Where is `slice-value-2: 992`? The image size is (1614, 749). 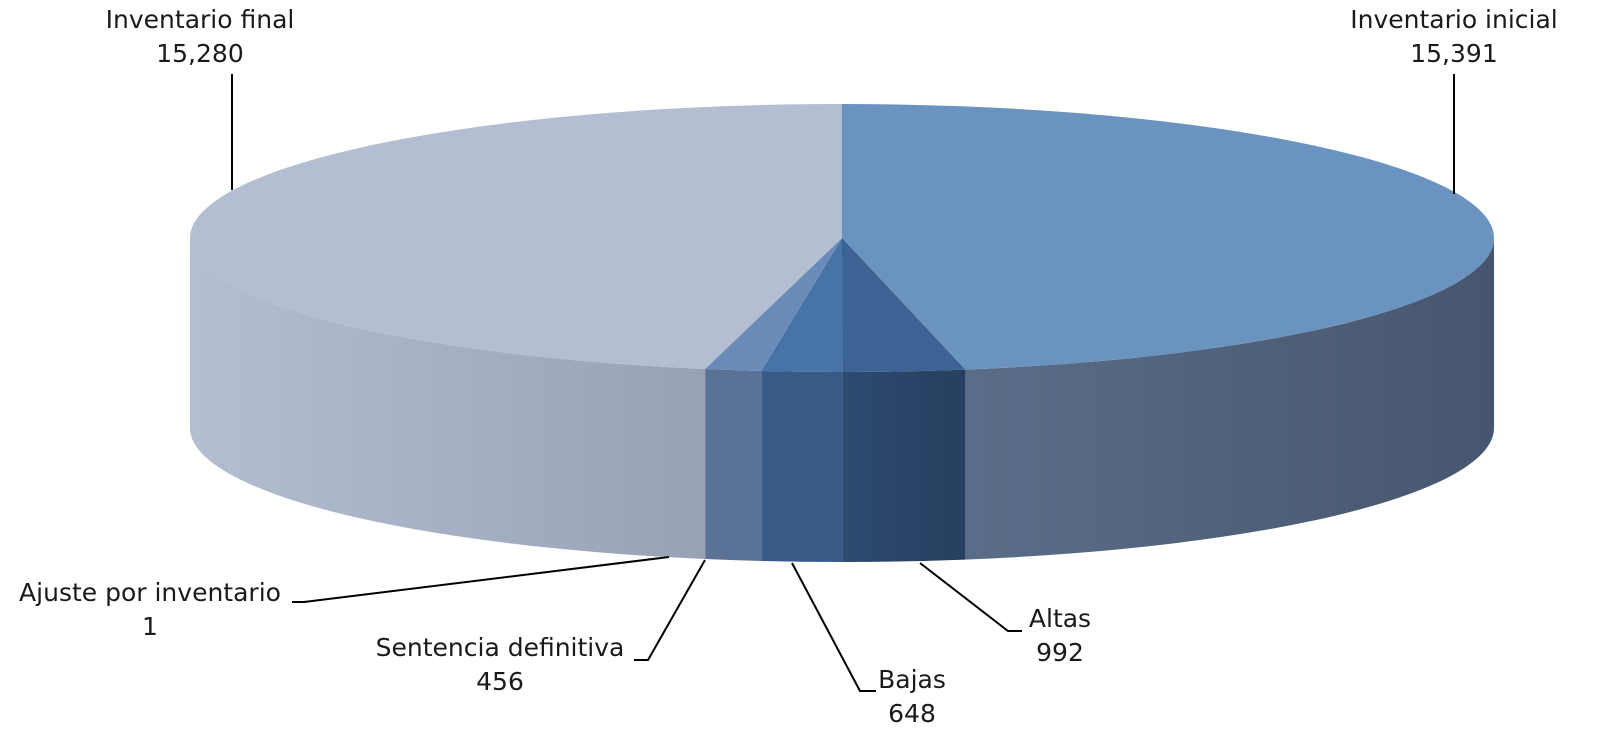
slice-value-2: 992 is located at coordinates (1060, 652).